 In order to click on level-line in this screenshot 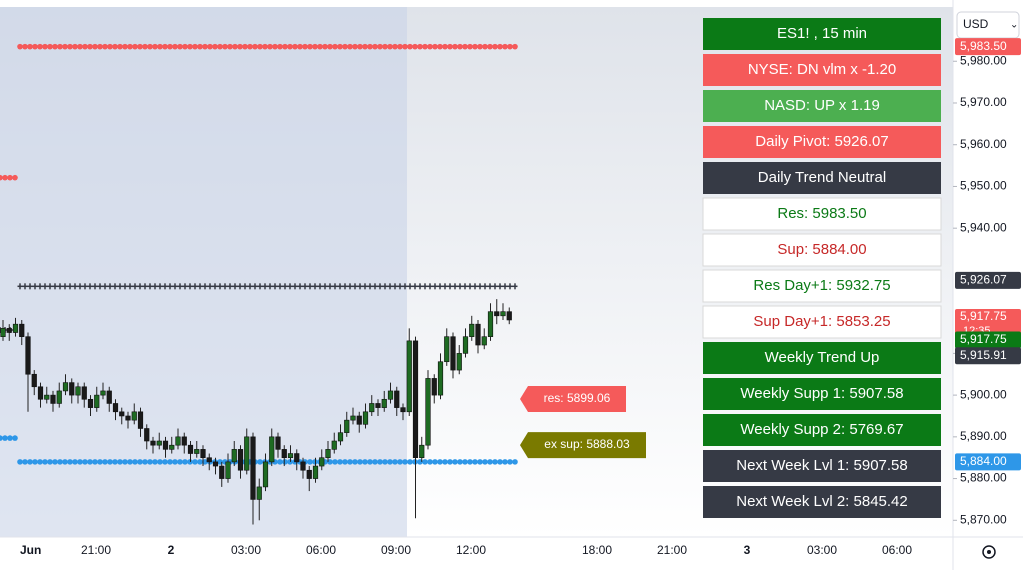, I will do `click(267, 286)`.